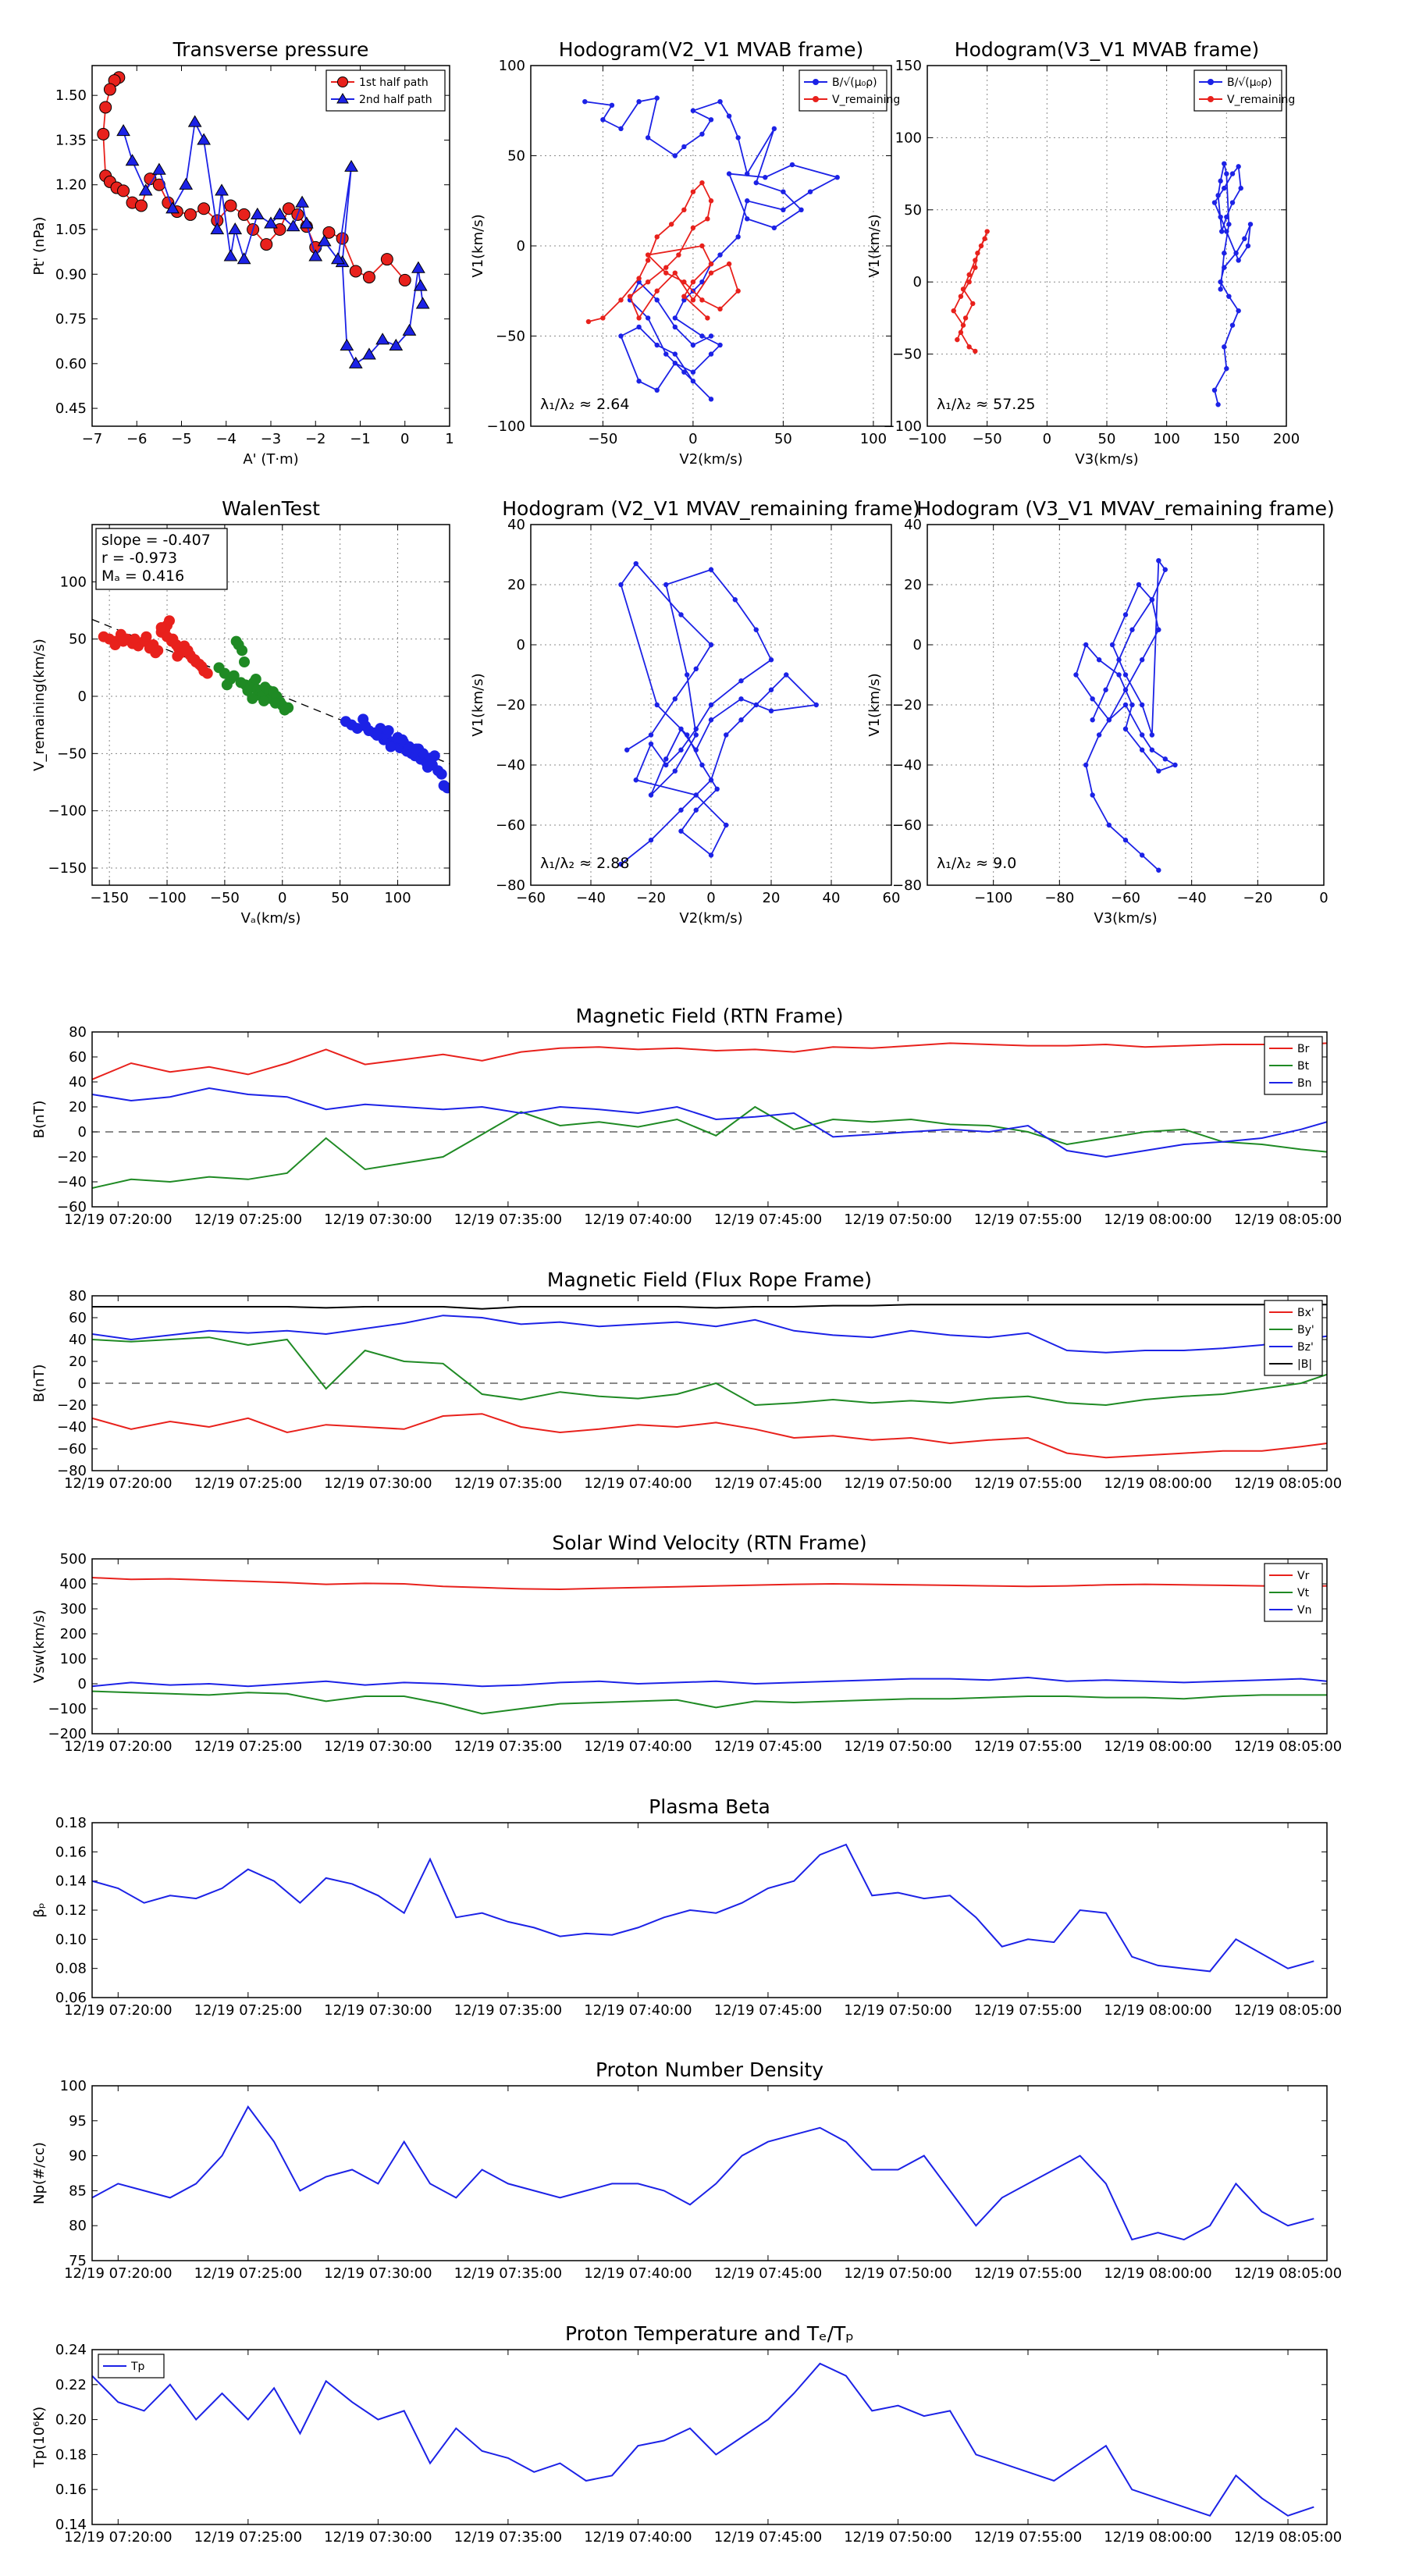 Image resolution: width=1405 pixels, height=2576 pixels. What do you see at coordinates (360, 439) in the screenshot?
I see `x-tick-label: −1` at bounding box center [360, 439].